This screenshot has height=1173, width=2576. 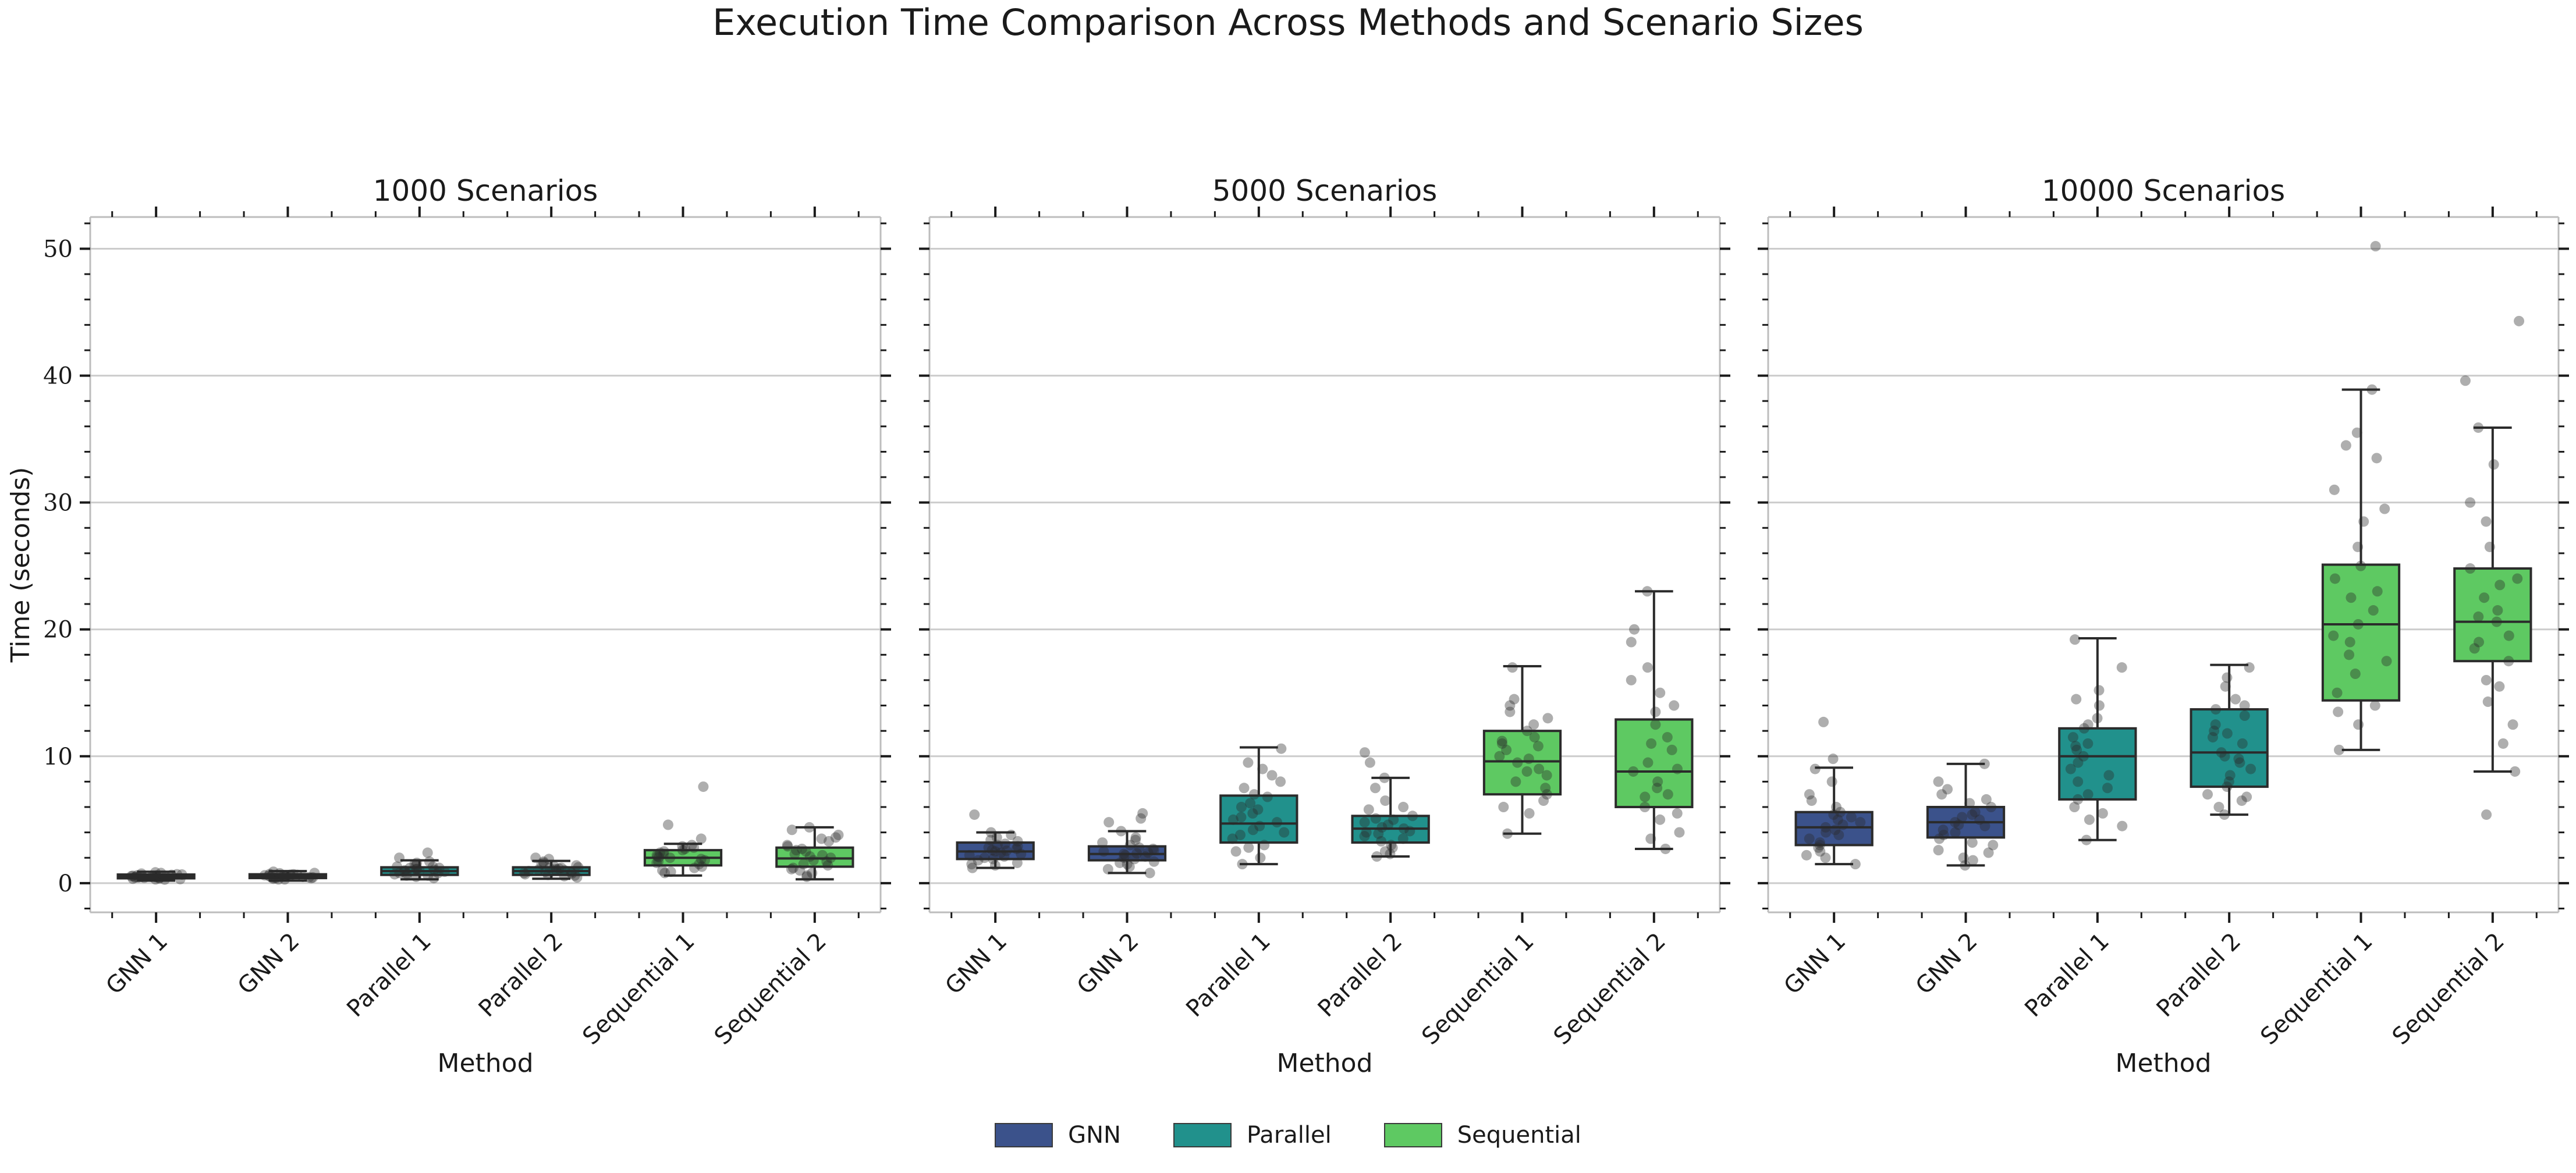 What do you see at coordinates (58, 249) in the screenshot?
I see `ytick-label: 50` at bounding box center [58, 249].